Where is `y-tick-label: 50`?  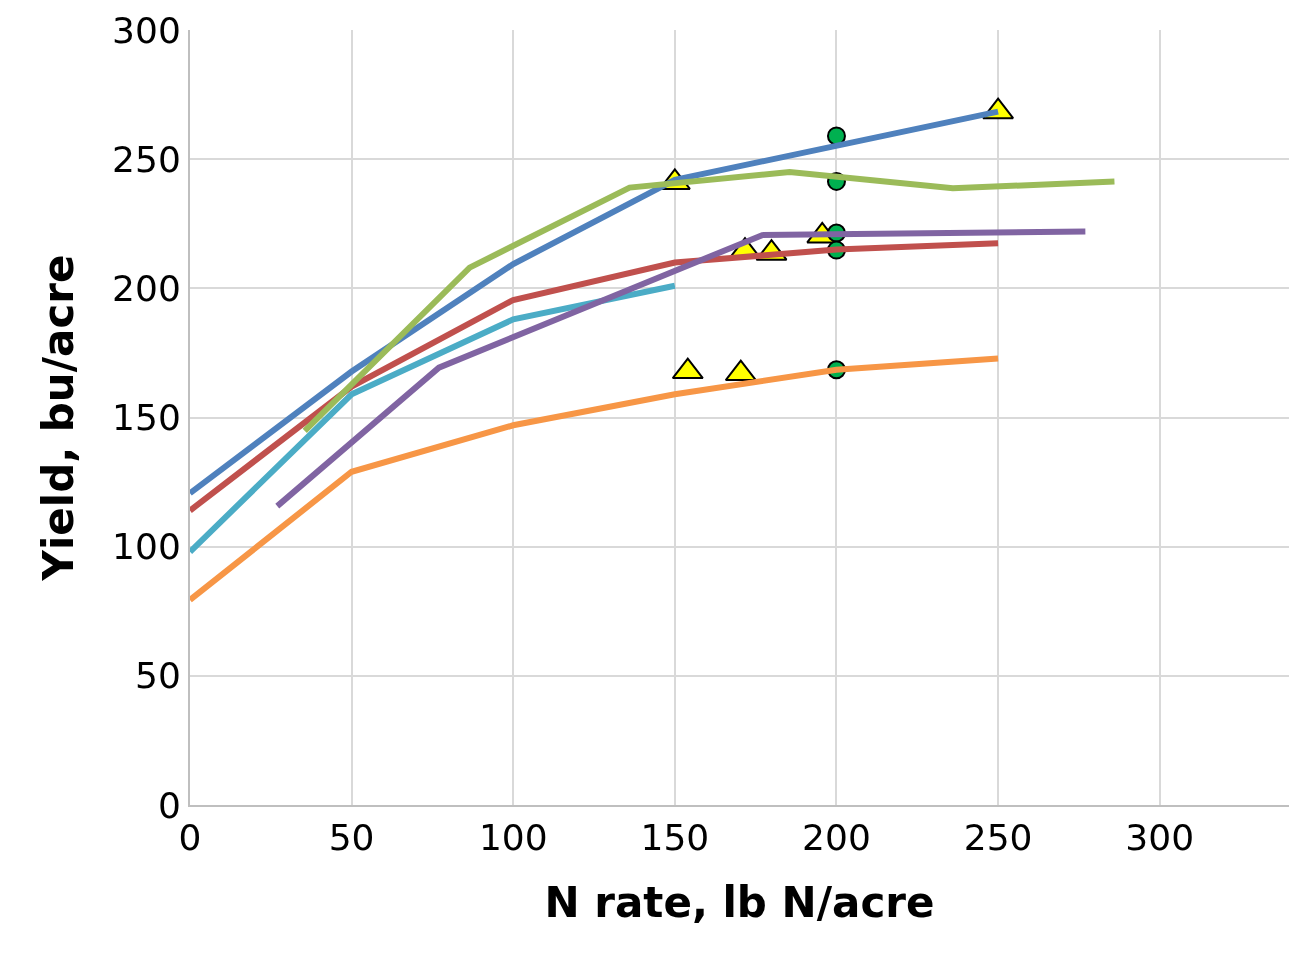
y-tick-label: 50 is located at coordinates (157, 676).